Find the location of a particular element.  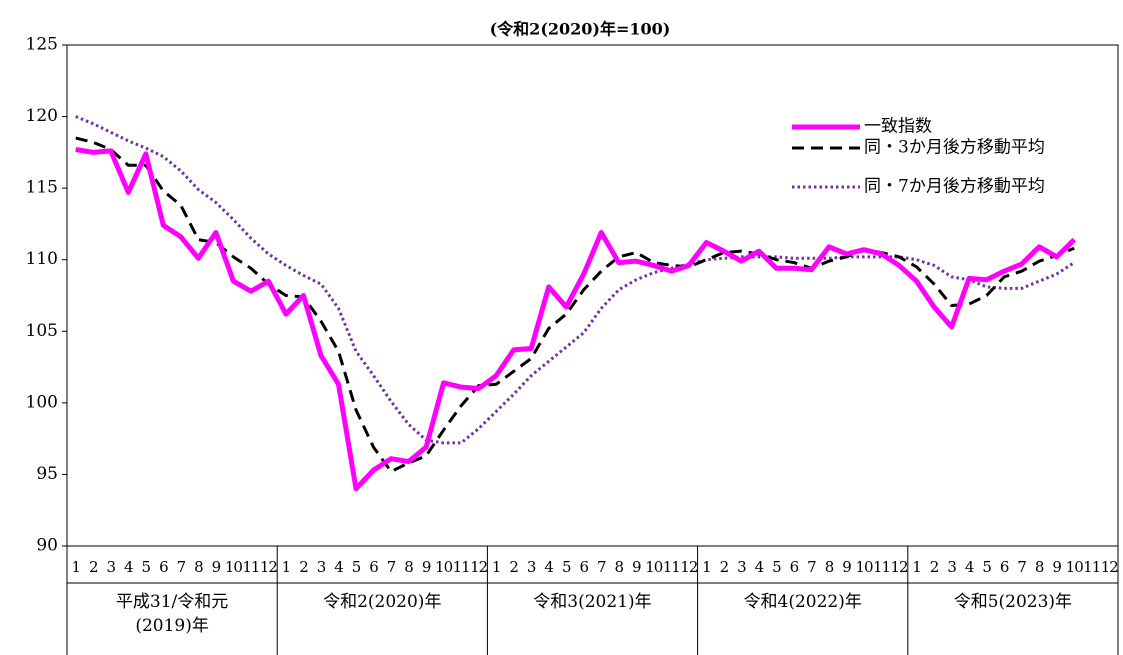

y-tick-label: 105 is located at coordinates (42, 331).